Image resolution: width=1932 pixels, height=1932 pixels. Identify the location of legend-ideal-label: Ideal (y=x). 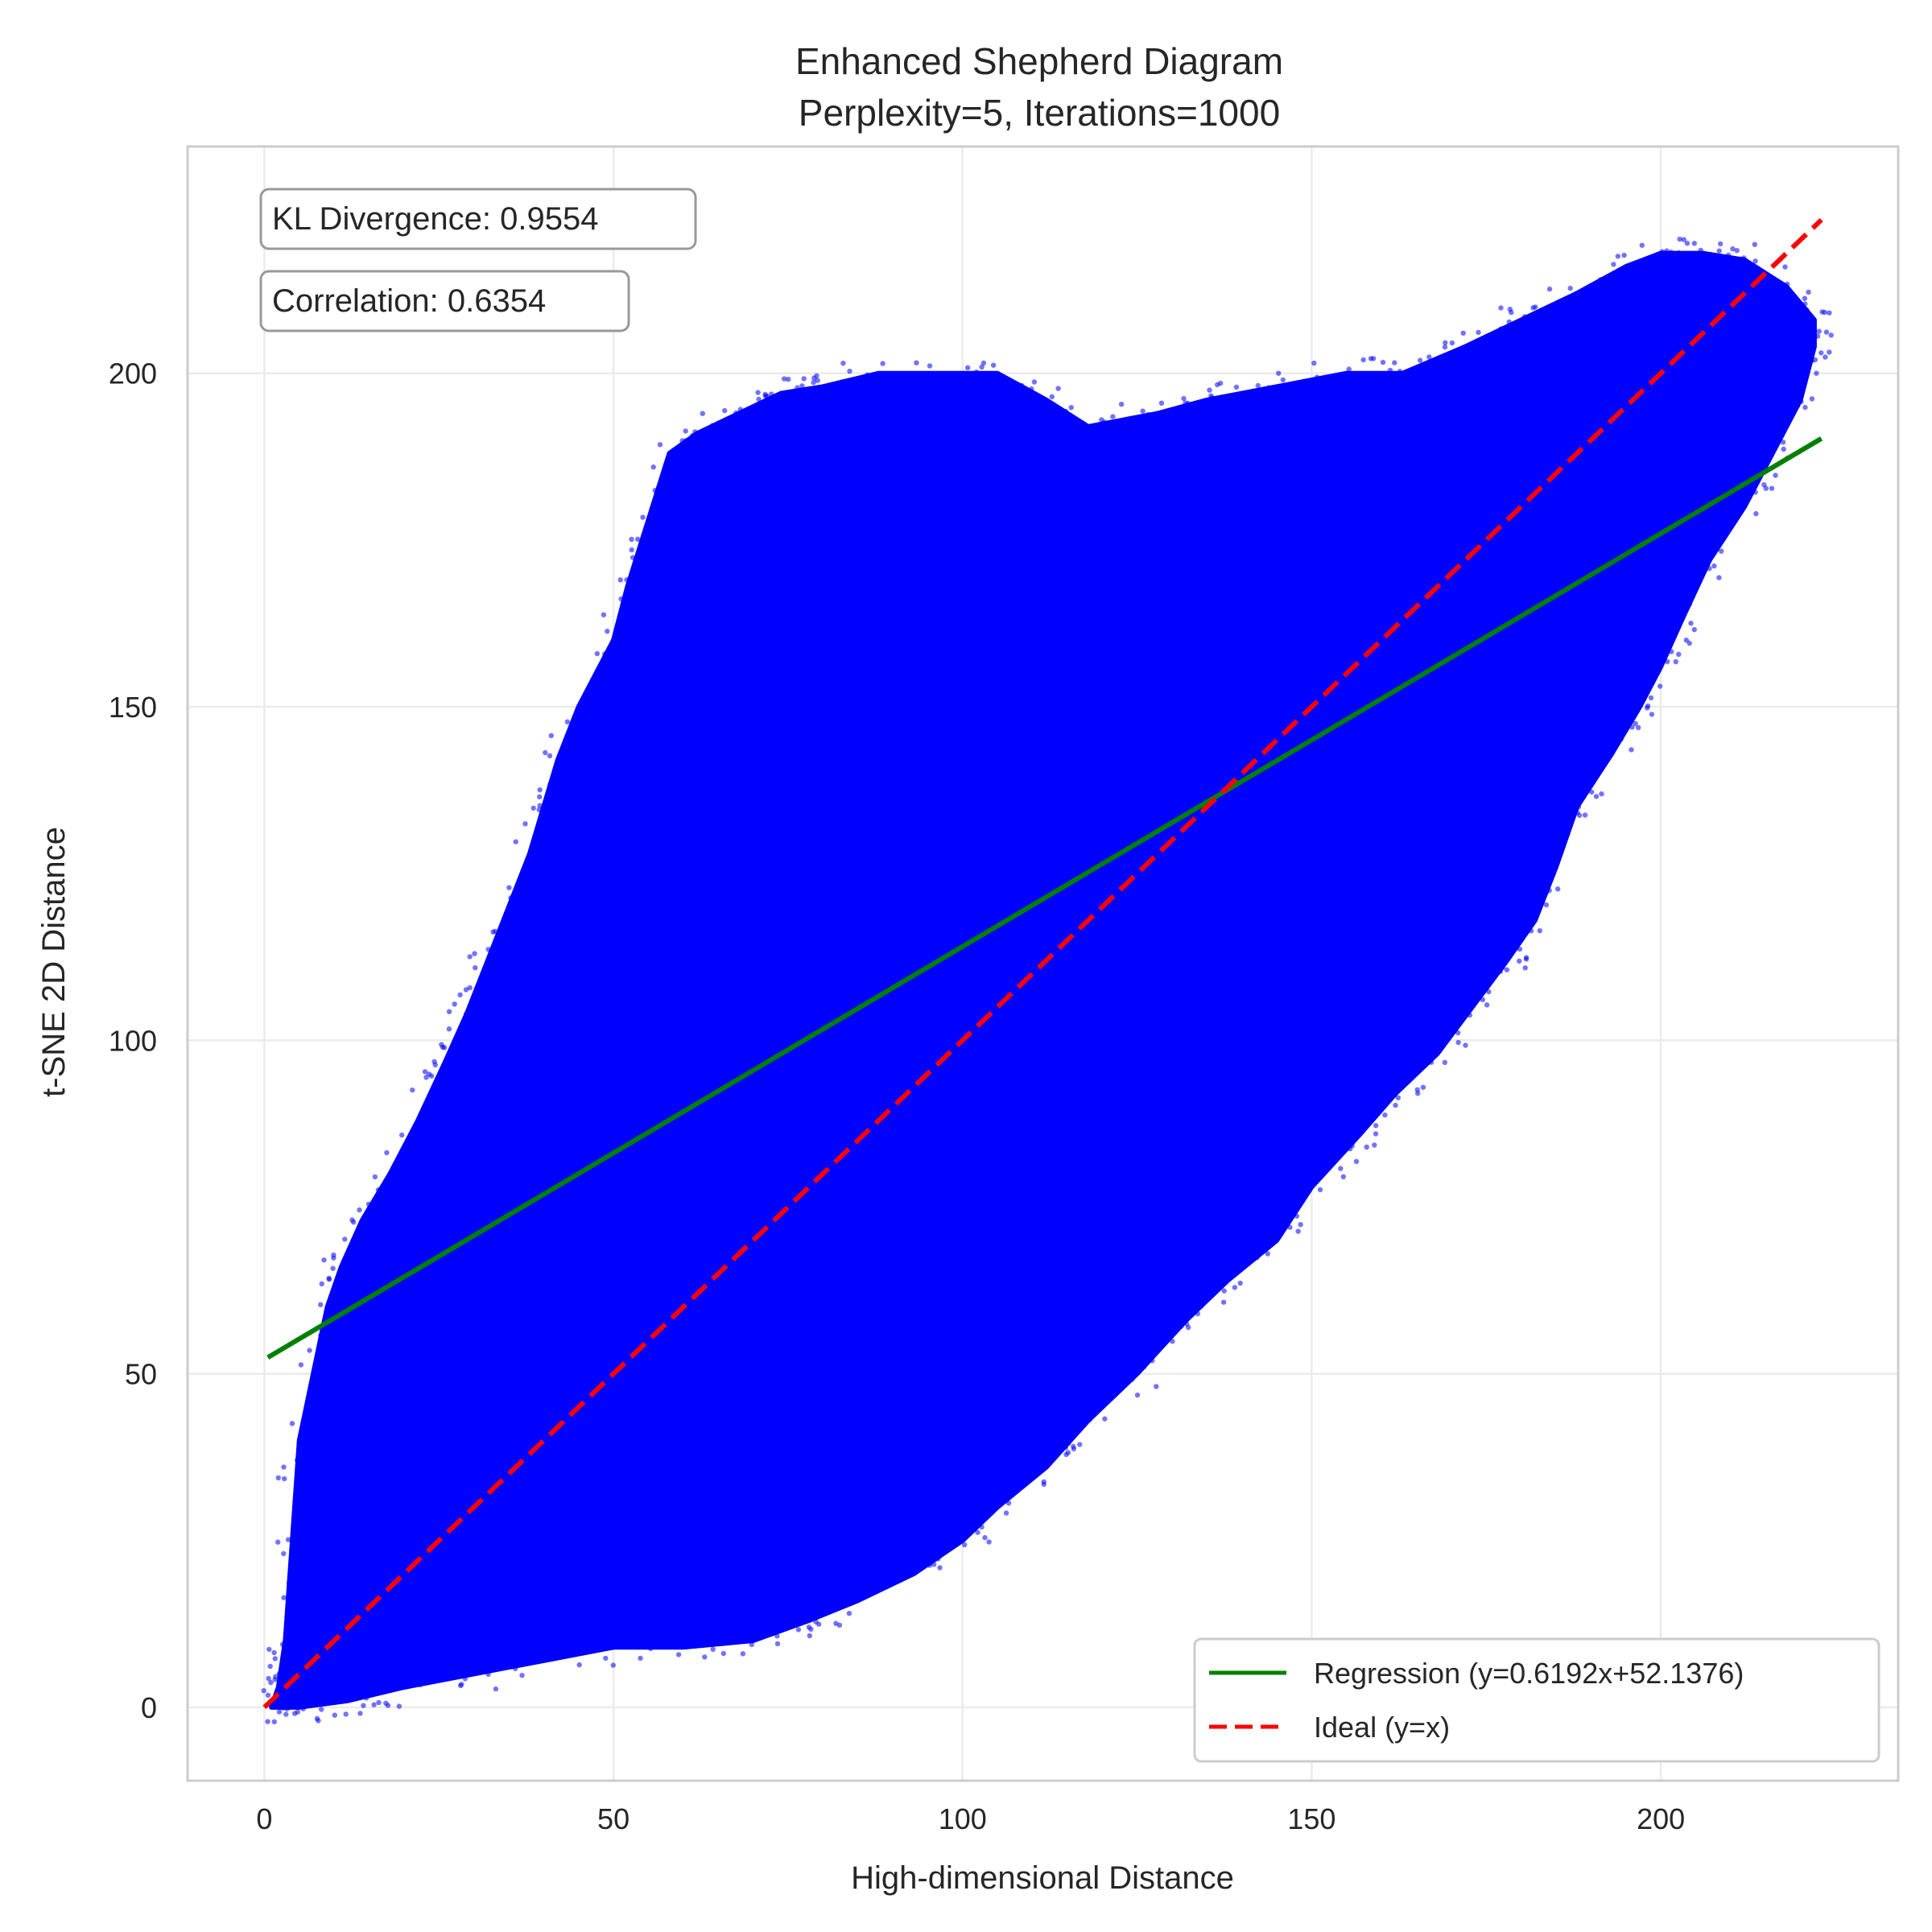
(1382, 1727).